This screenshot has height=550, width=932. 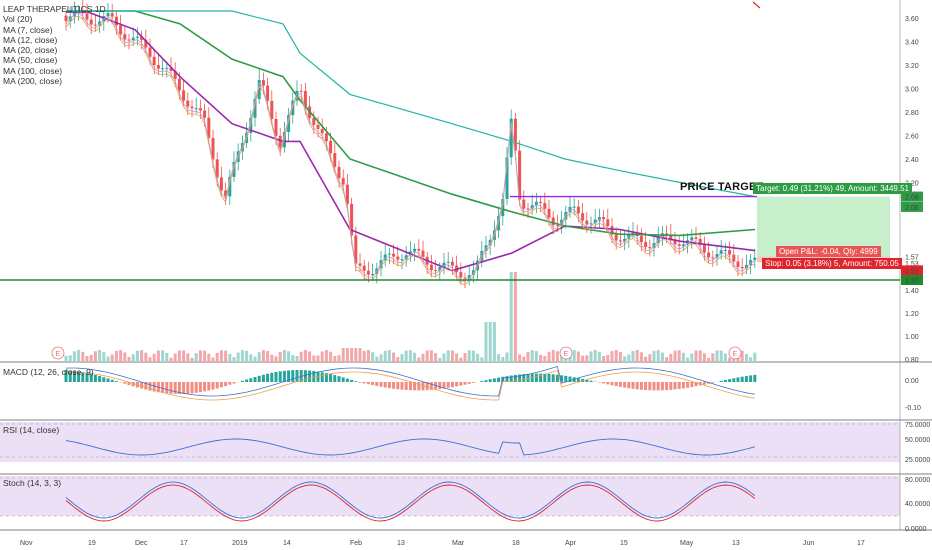 I want to click on price-tick-label: 3.20, so click(x=912, y=66).